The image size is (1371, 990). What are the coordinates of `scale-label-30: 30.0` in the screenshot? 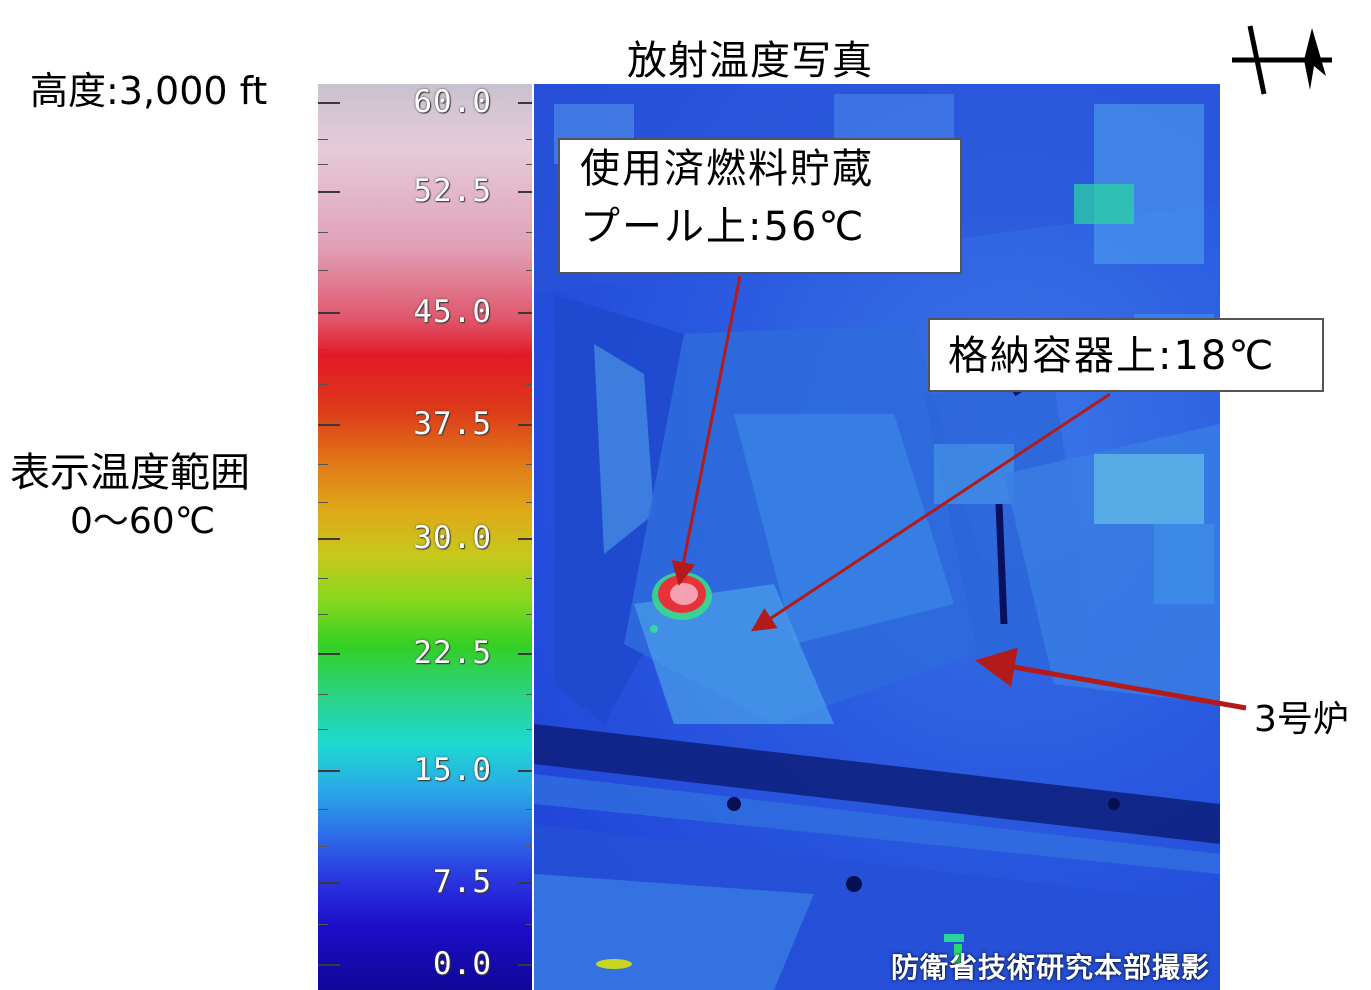 It's located at (452, 538).